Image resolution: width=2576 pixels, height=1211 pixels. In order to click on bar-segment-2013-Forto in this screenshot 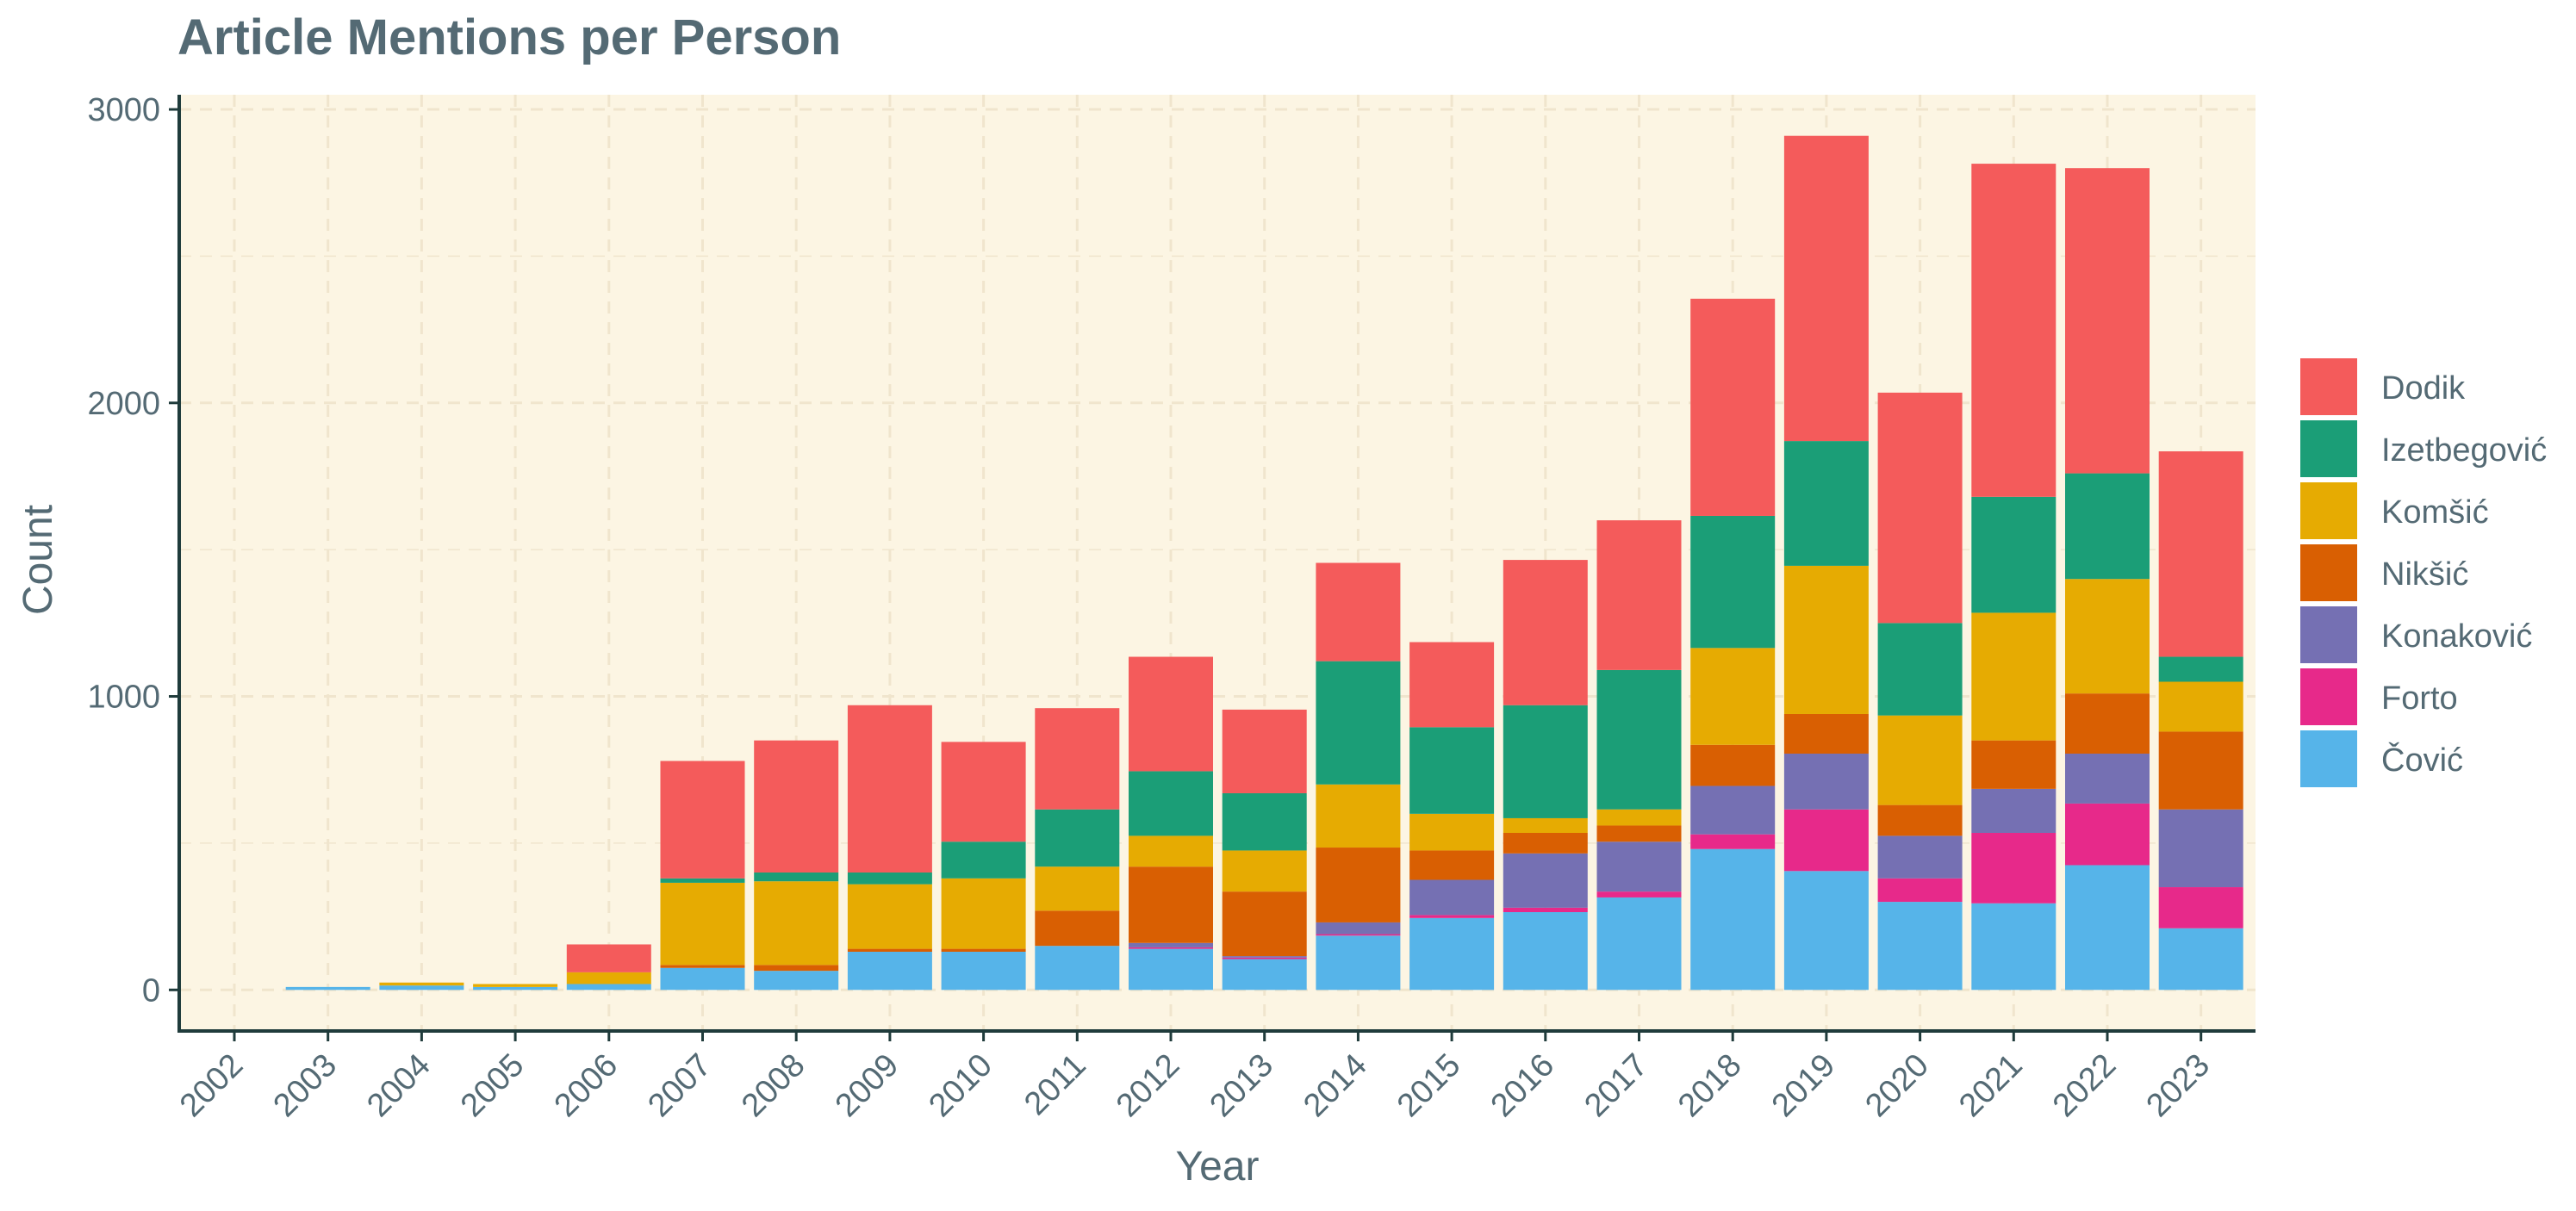, I will do `click(1265, 958)`.